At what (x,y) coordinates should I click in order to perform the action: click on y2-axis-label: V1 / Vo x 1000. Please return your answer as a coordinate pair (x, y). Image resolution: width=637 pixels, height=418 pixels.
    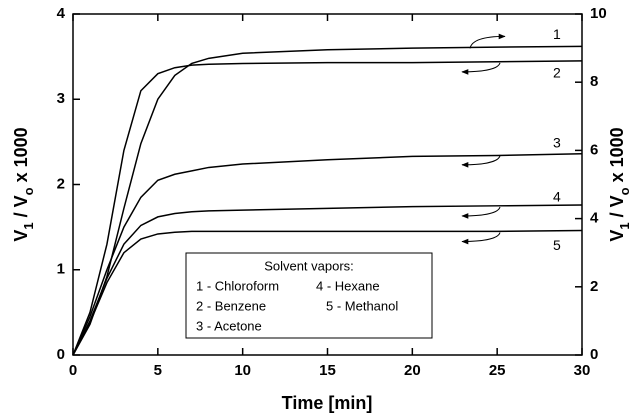
    Looking at the image, I should click on (619, 184).